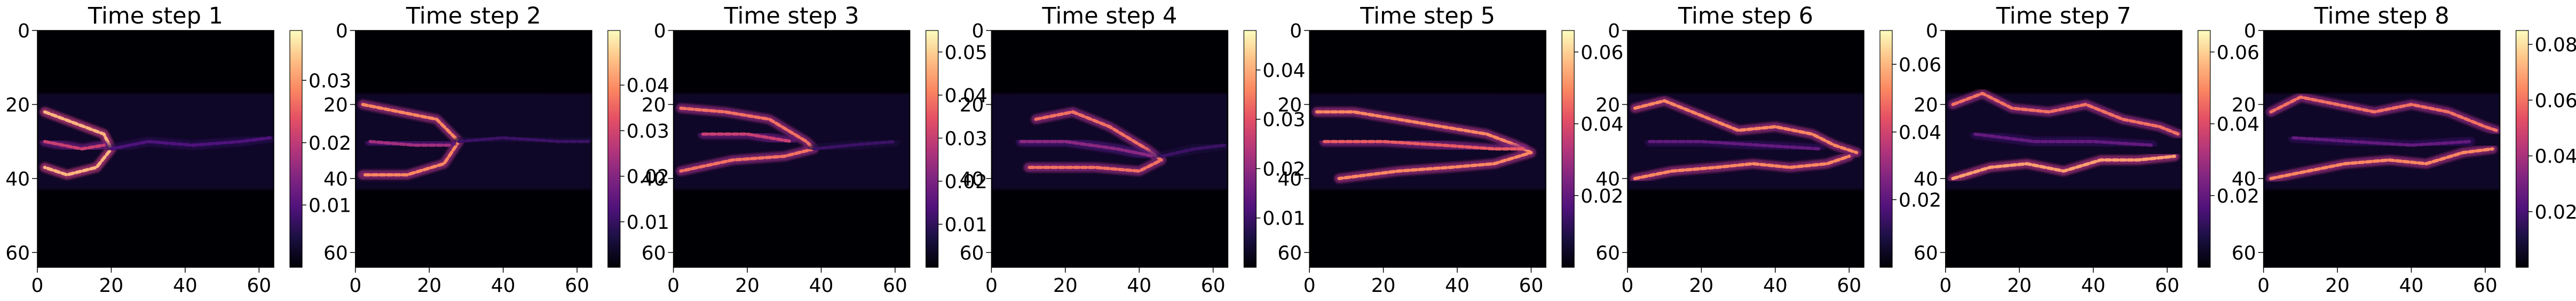 This screenshot has width=2576, height=301. Describe the element at coordinates (966, 53) in the screenshot. I see `colorbar-tick-label: 0.05` at that location.